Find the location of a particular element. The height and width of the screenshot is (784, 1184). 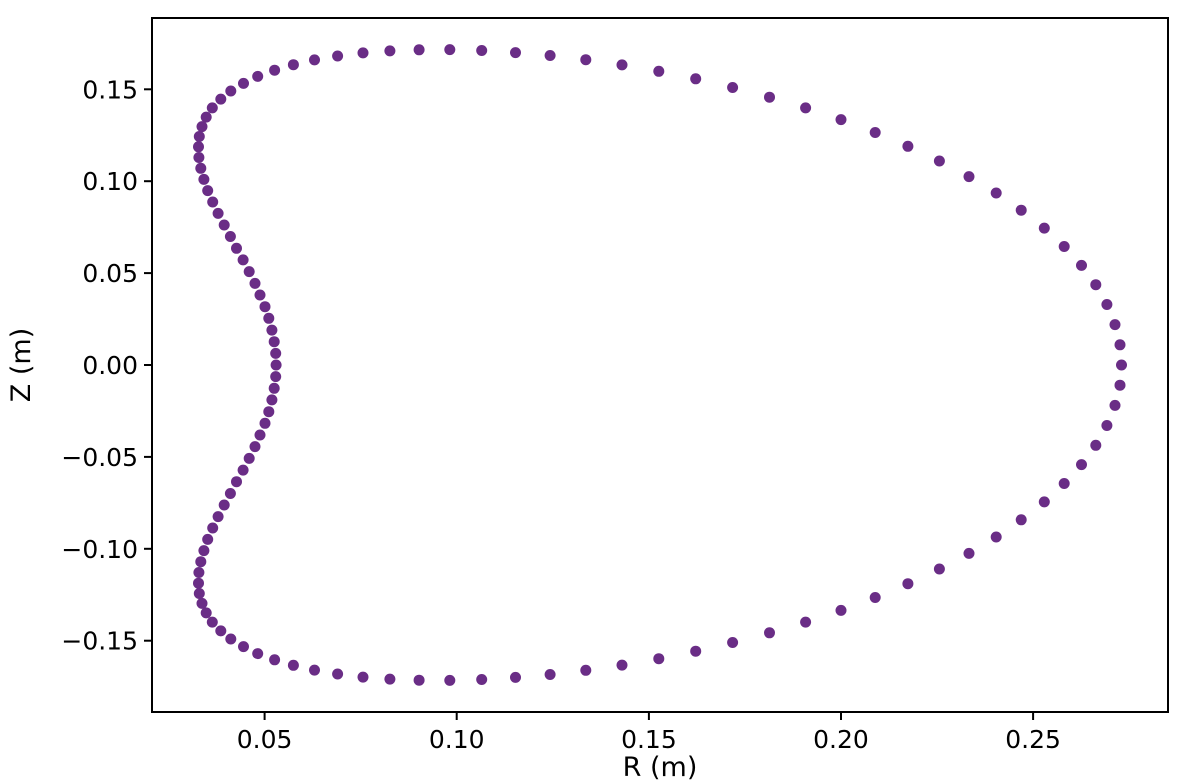

y-tick-label: 0.10 is located at coordinates (110, 181).